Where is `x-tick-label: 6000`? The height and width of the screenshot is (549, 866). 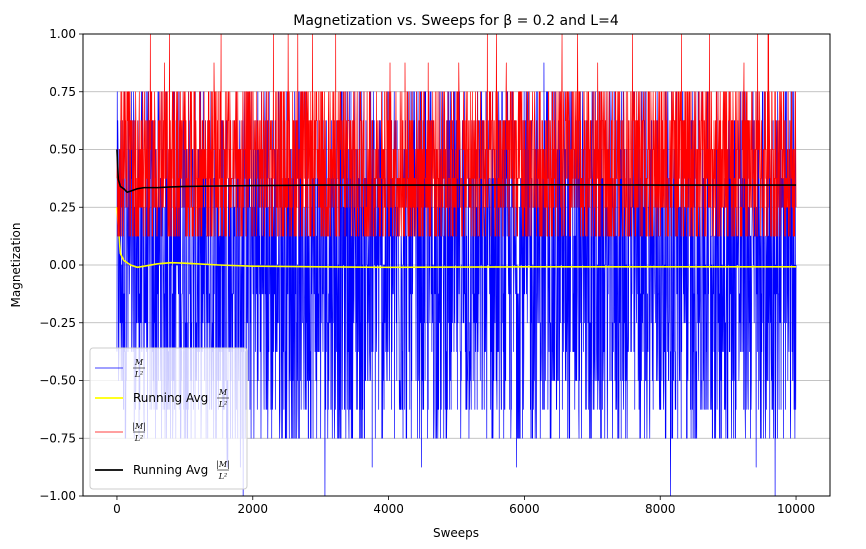
x-tick-label: 6000 is located at coordinates (524, 509).